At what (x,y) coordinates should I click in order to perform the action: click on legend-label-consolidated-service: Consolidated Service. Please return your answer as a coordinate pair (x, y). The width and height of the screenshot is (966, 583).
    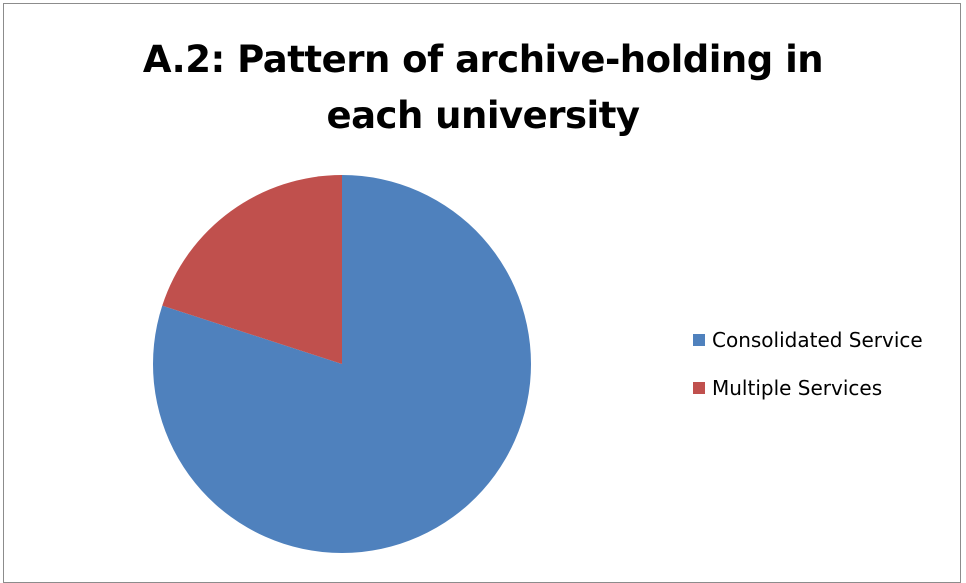
    Looking at the image, I should click on (817, 340).